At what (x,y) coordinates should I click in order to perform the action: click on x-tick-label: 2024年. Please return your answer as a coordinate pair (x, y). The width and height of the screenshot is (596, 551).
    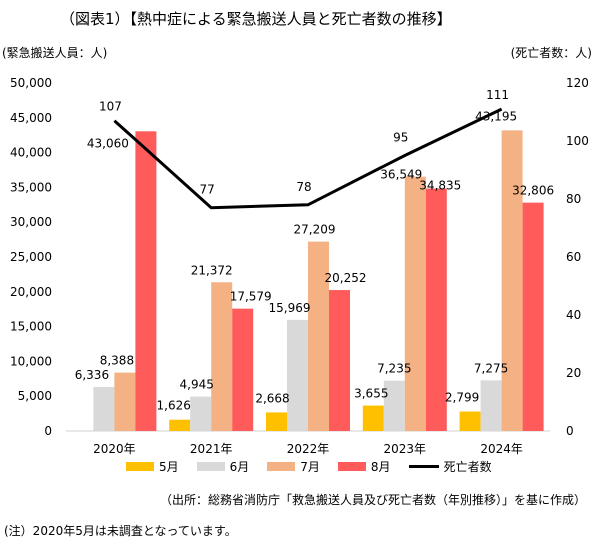
    Looking at the image, I should click on (501, 449).